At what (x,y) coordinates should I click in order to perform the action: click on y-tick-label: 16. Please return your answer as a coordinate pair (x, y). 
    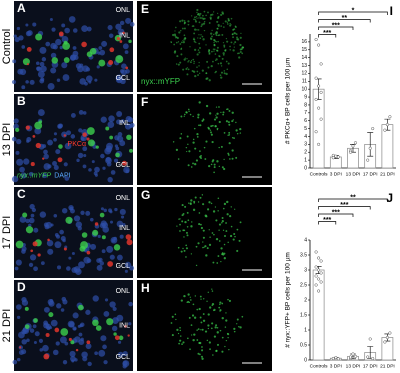
    Looking at the image, I should click on (304, 42).